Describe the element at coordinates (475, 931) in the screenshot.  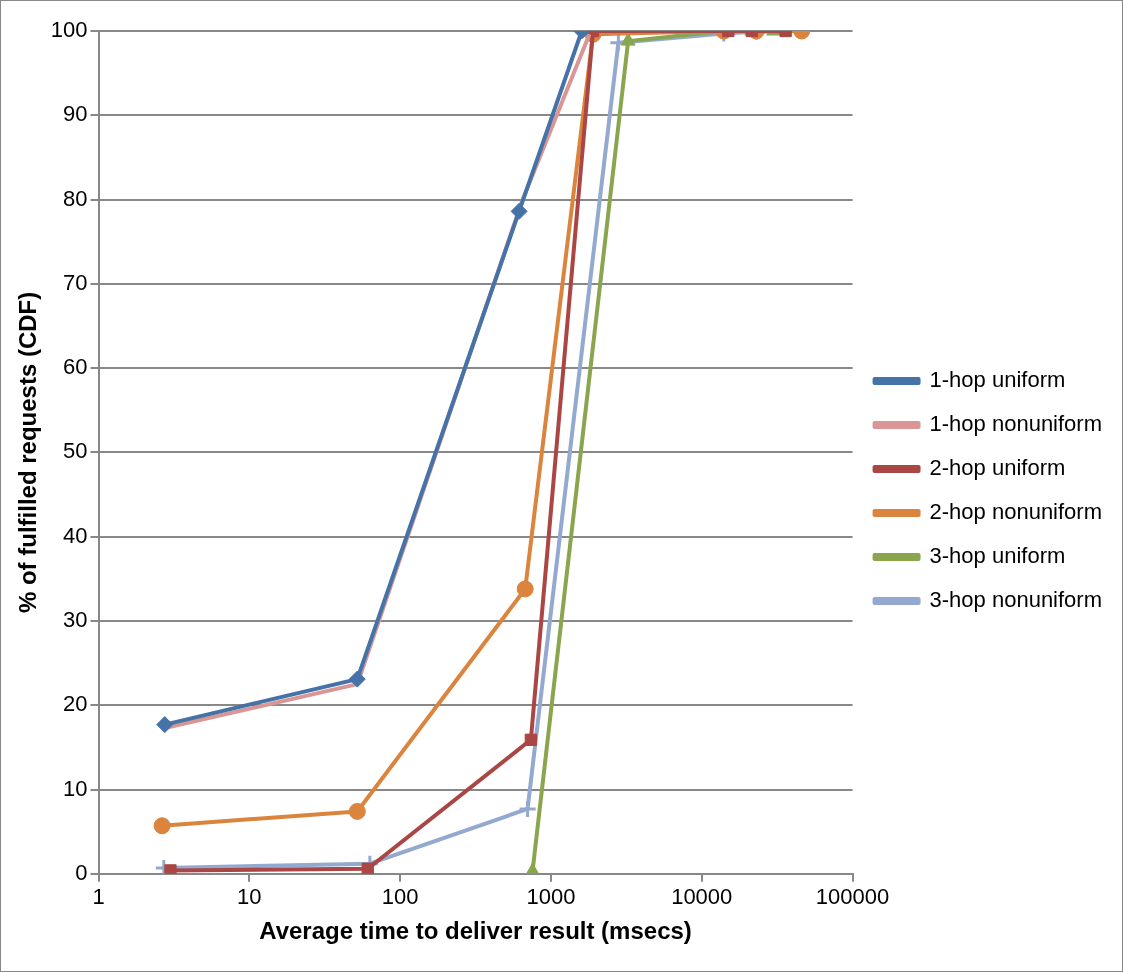
I see `x-axis-title: Average time to deliver result (msecs)` at that location.